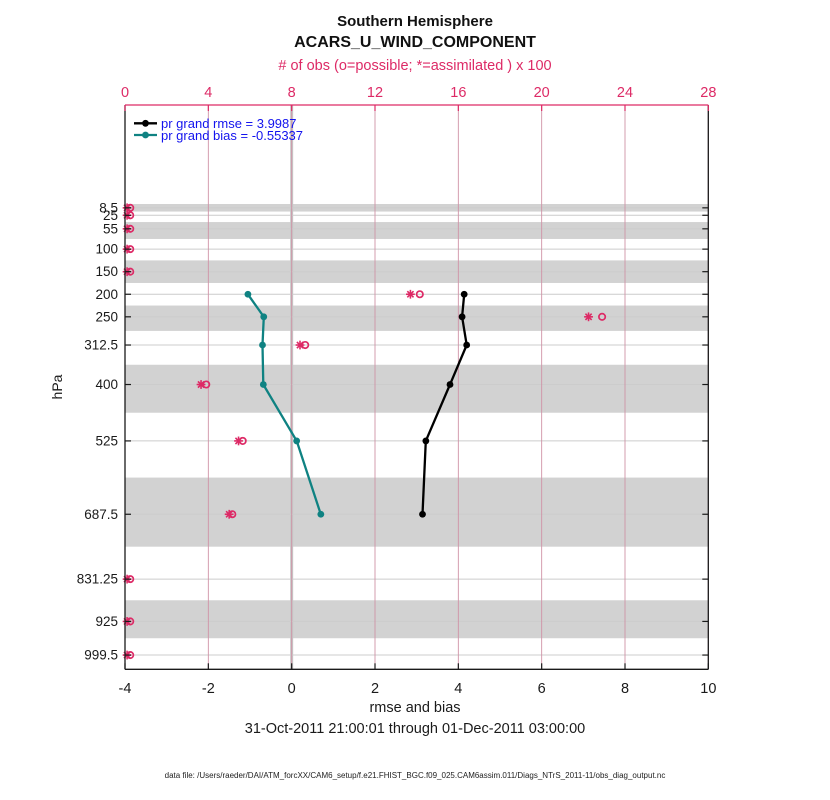 This screenshot has width=830, height=800. What do you see at coordinates (208, 689) in the screenshot?
I see `svg-text: -2` at bounding box center [208, 689].